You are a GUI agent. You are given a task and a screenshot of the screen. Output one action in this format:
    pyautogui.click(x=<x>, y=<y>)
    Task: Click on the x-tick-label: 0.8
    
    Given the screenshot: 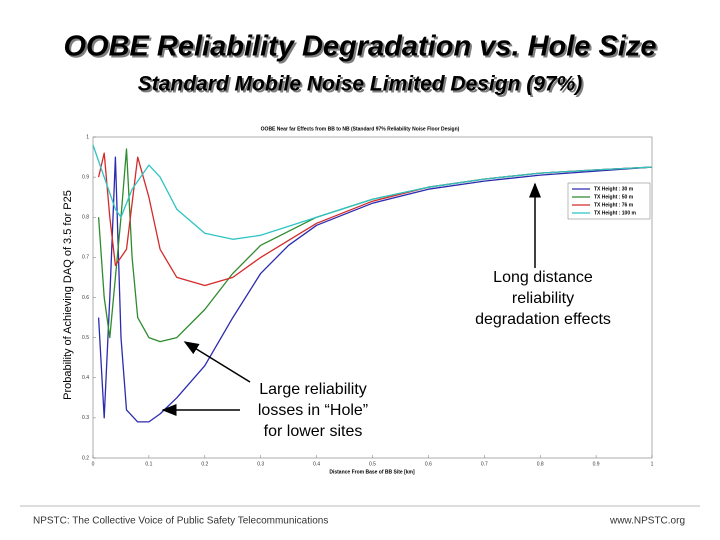 What is the action you would take?
    pyautogui.click(x=540, y=464)
    